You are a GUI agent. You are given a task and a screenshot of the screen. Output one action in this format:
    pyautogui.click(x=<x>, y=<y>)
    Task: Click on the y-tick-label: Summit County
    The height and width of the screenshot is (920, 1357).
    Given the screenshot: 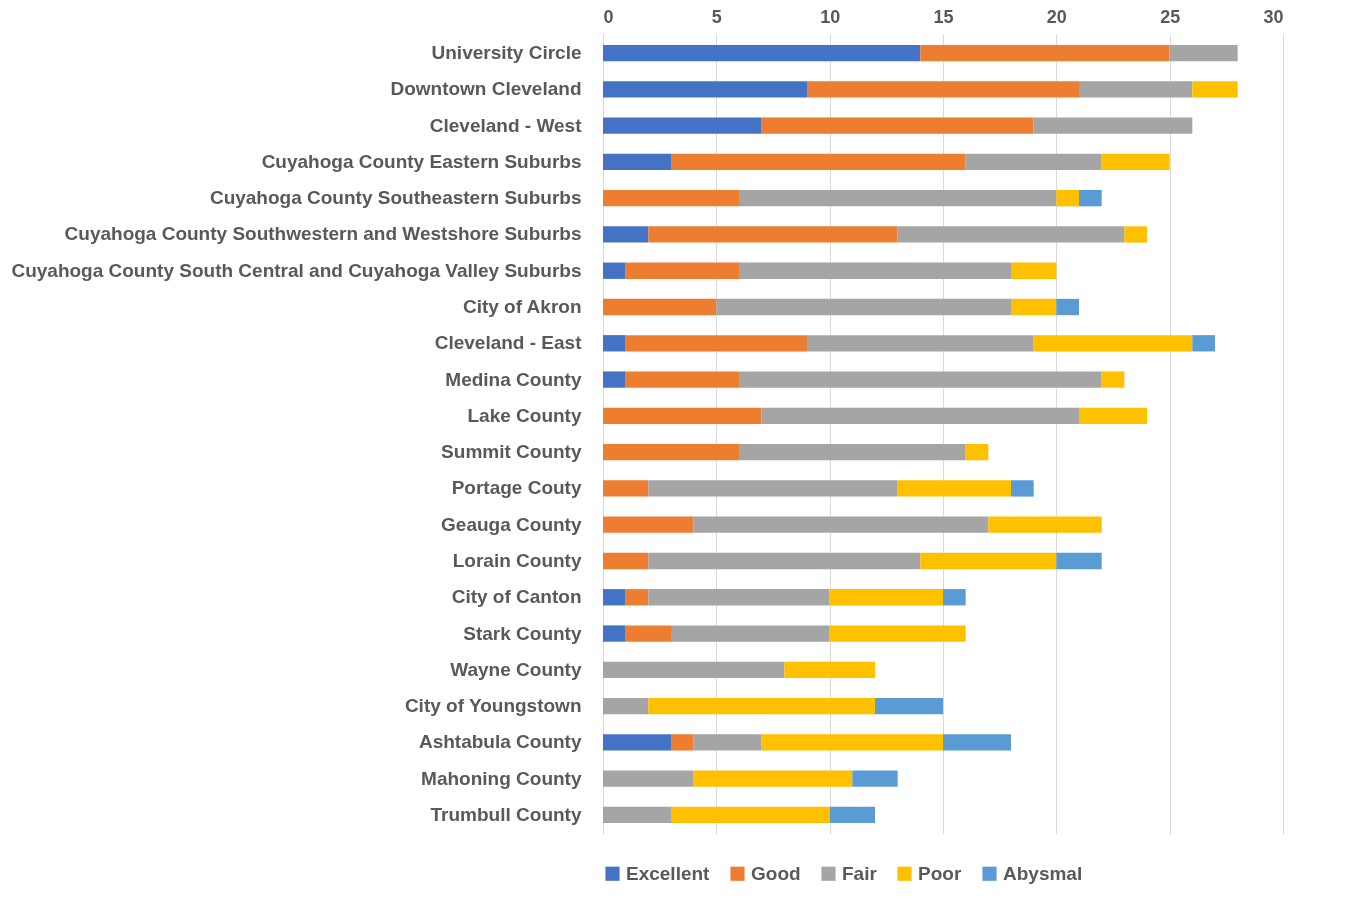 What is the action you would take?
    pyautogui.click(x=511, y=452)
    